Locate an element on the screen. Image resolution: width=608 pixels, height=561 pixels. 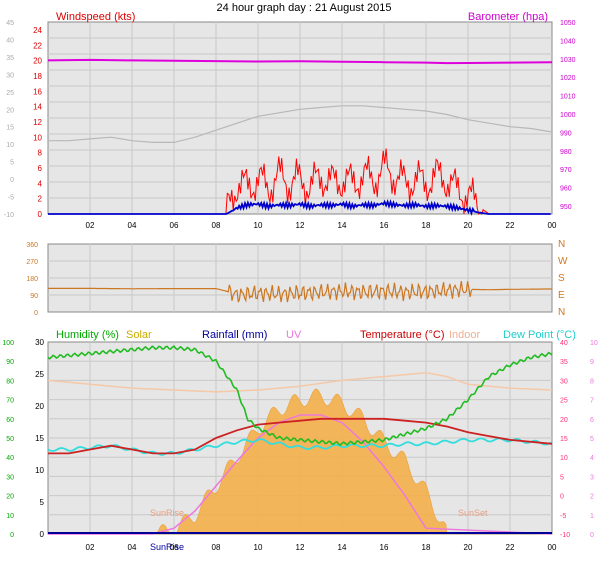
temperature-tick-label: 5 is located at coordinates (562, 477).